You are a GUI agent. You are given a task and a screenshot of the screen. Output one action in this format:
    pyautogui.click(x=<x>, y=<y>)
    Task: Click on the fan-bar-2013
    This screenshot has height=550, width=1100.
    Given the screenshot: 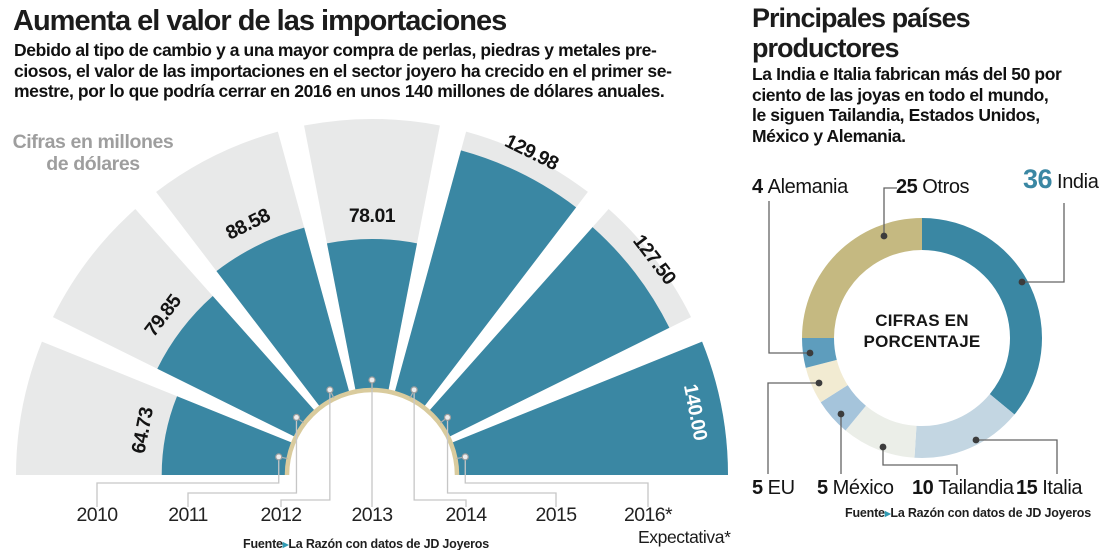 What is the action you would take?
    pyautogui.click(x=372, y=315)
    